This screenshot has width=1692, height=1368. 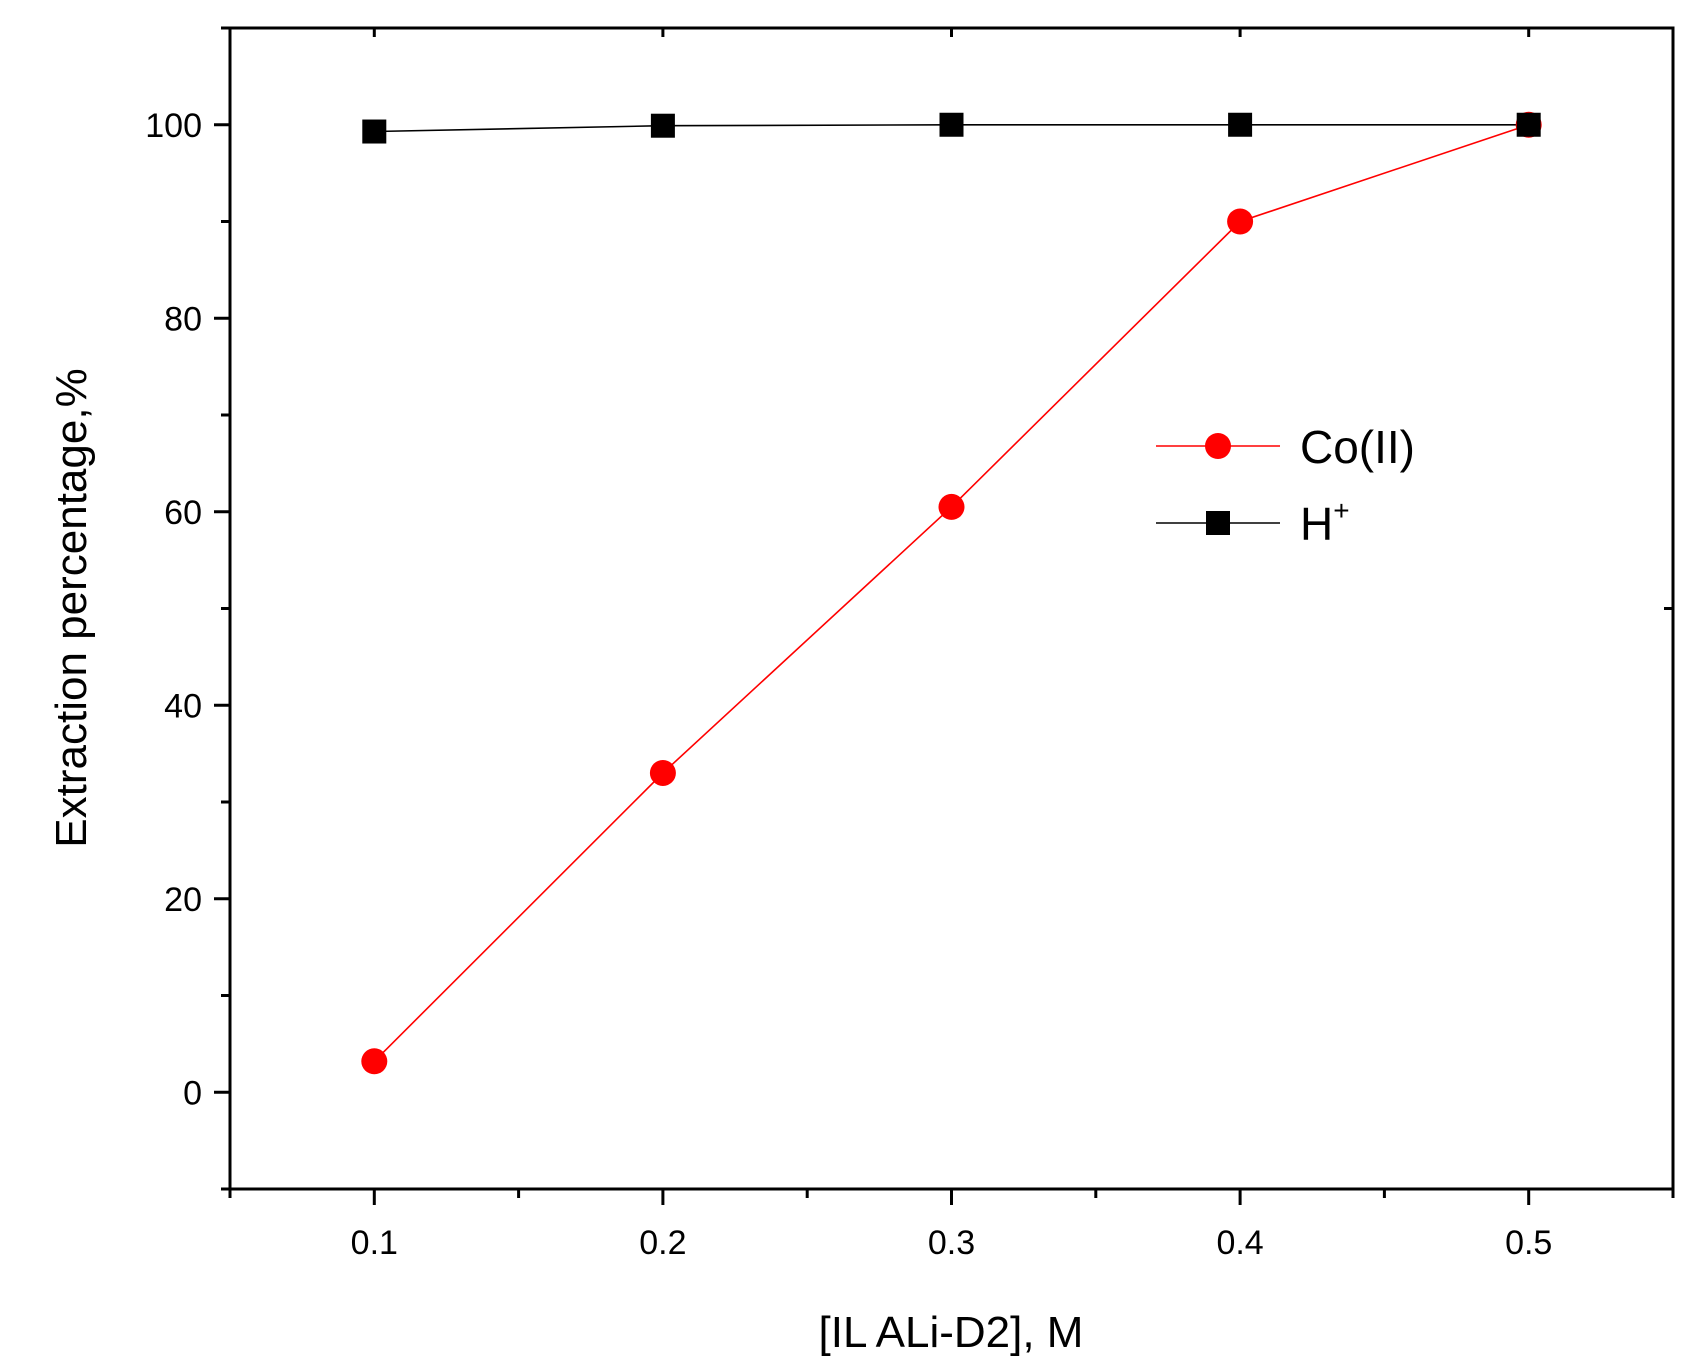 What do you see at coordinates (1239, 1243) in the screenshot?
I see `x-tick-label: 0.4` at bounding box center [1239, 1243].